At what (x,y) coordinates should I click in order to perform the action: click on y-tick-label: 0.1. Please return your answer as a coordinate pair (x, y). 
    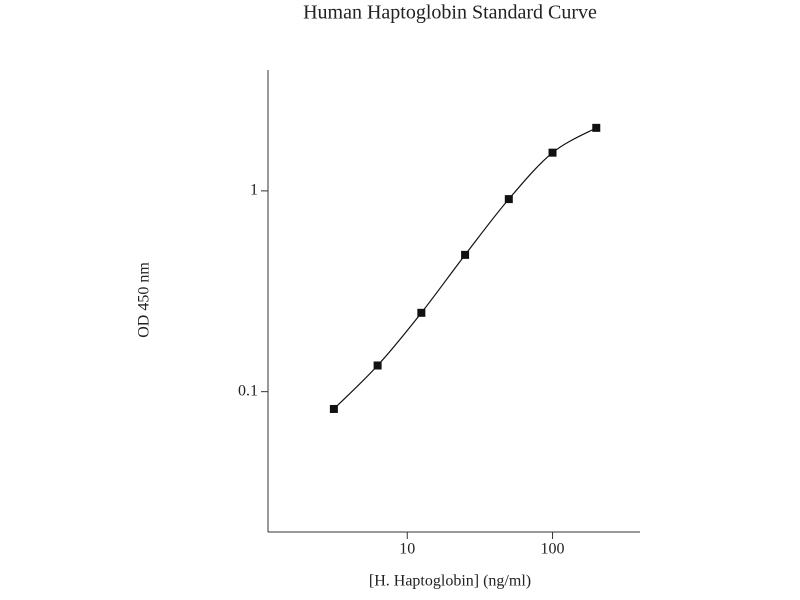
    Looking at the image, I should click on (248, 390).